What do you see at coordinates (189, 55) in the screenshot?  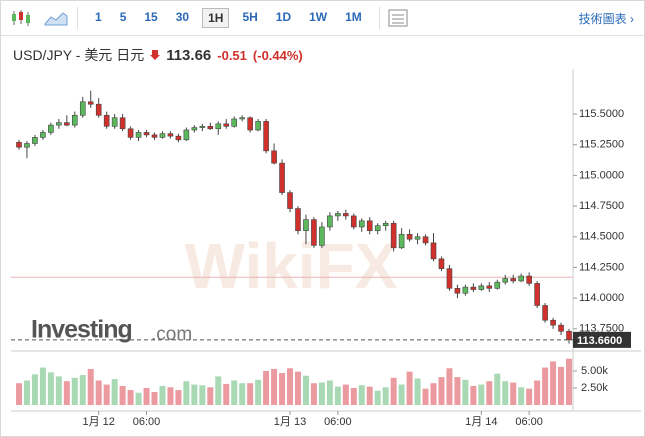 I see `last-price: 113.66` at bounding box center [189, 55].